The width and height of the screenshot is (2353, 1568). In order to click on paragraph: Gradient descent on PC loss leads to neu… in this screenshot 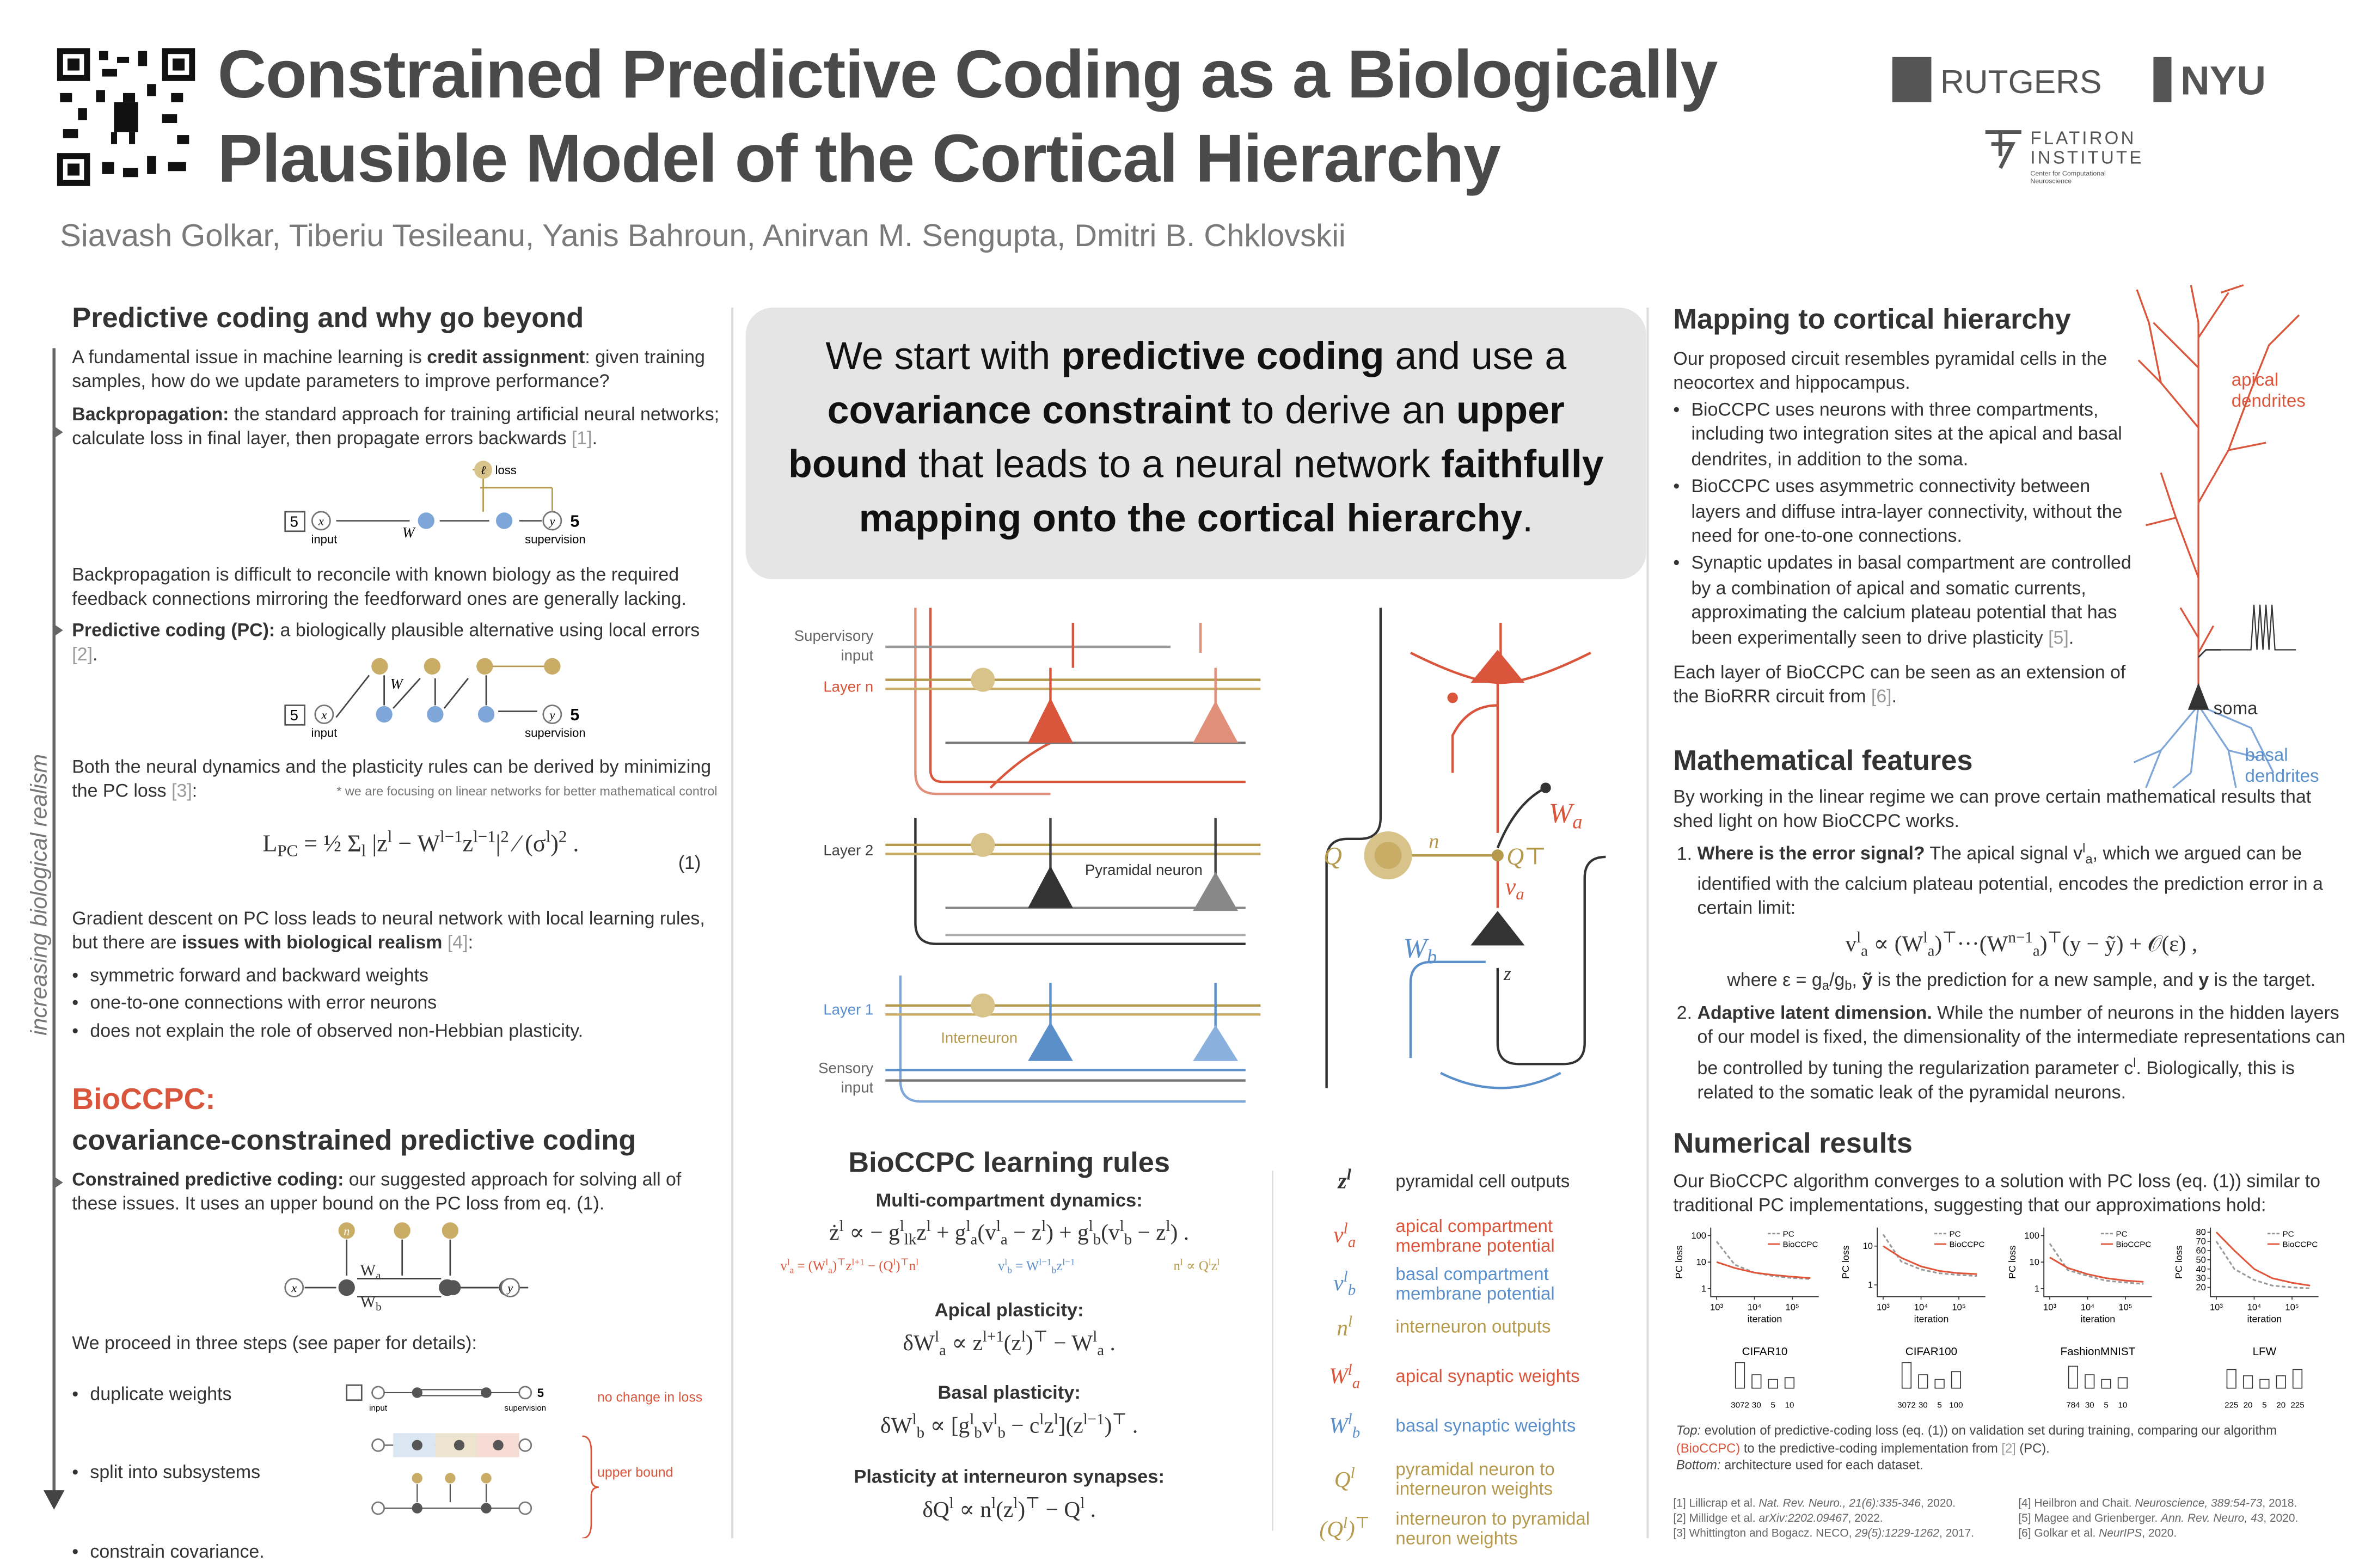, I will do `click(396, 930)`.